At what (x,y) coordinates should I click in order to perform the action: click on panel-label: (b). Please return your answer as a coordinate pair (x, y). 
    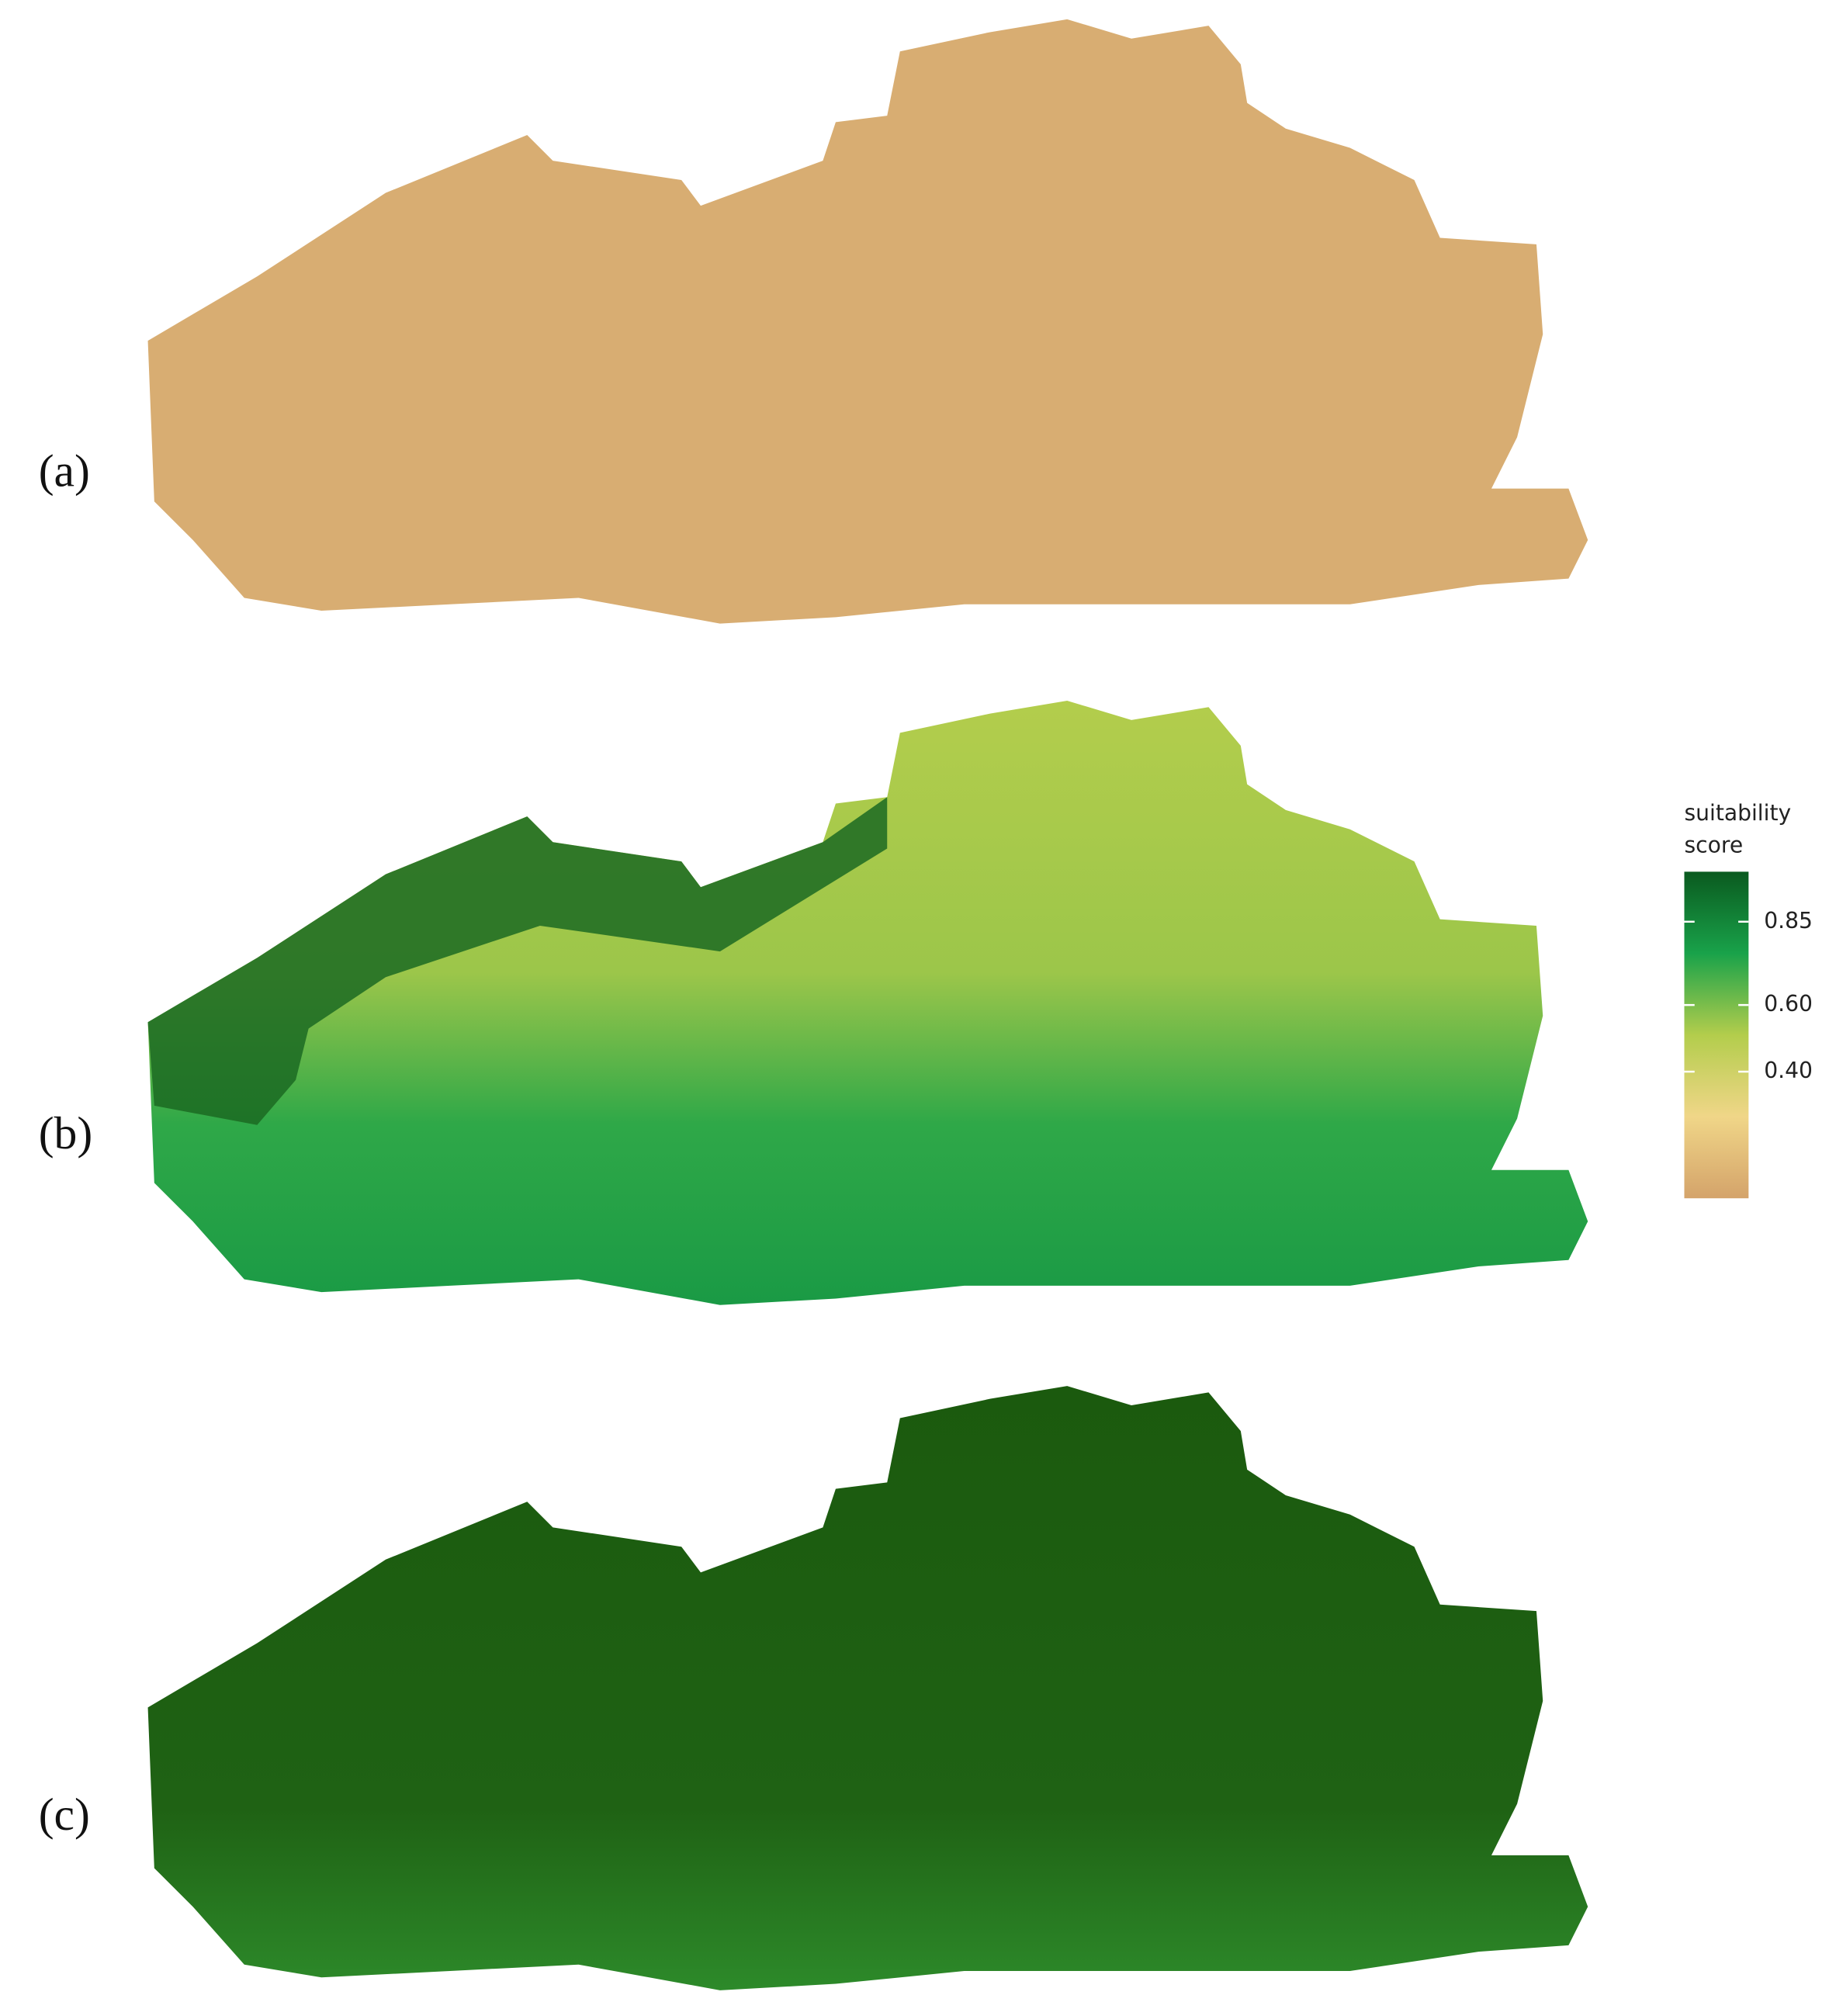
    Looking at the image, I should click on (66, 1133).